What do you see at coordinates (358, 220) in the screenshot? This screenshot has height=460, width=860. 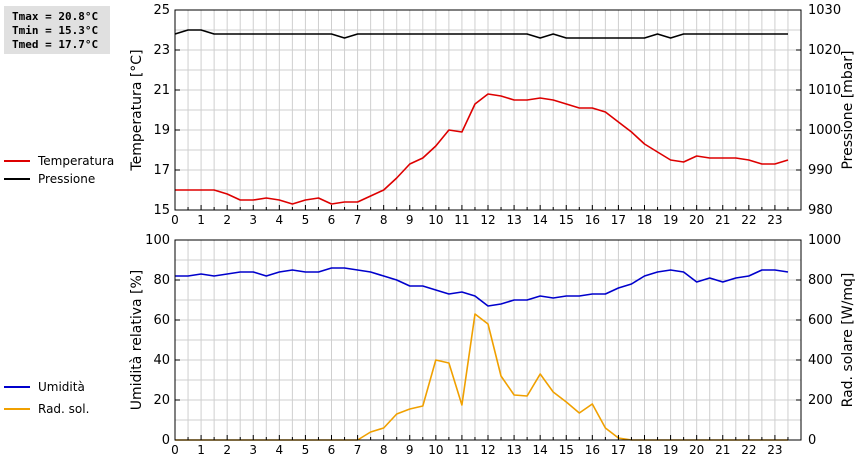 I see `chart1-x-tick-label: 7` at bounding box center [358, 220].